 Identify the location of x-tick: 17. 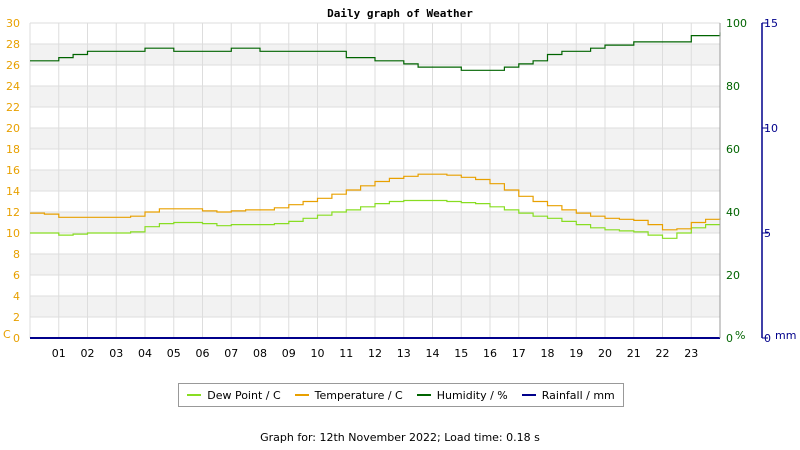
(519, 353).